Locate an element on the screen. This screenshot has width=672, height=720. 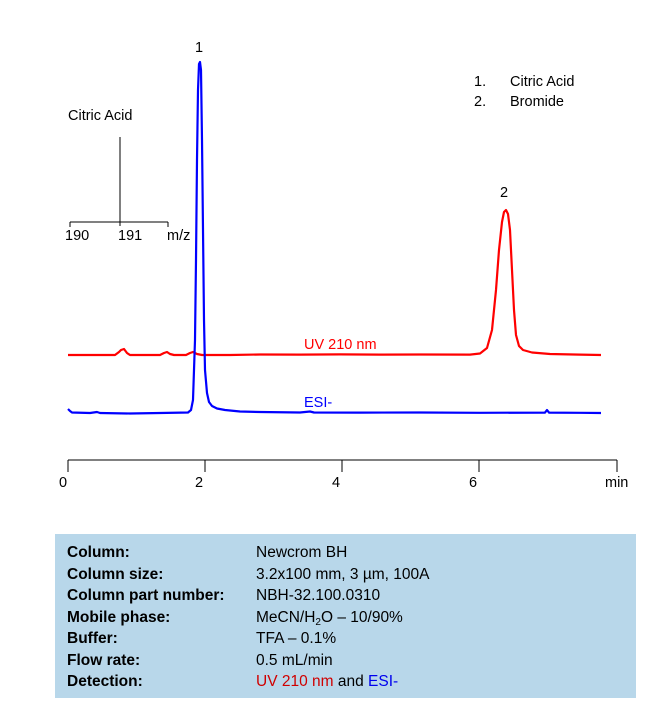
uv-trace-label: UV 210 nm is located at coordinates (340, 345).